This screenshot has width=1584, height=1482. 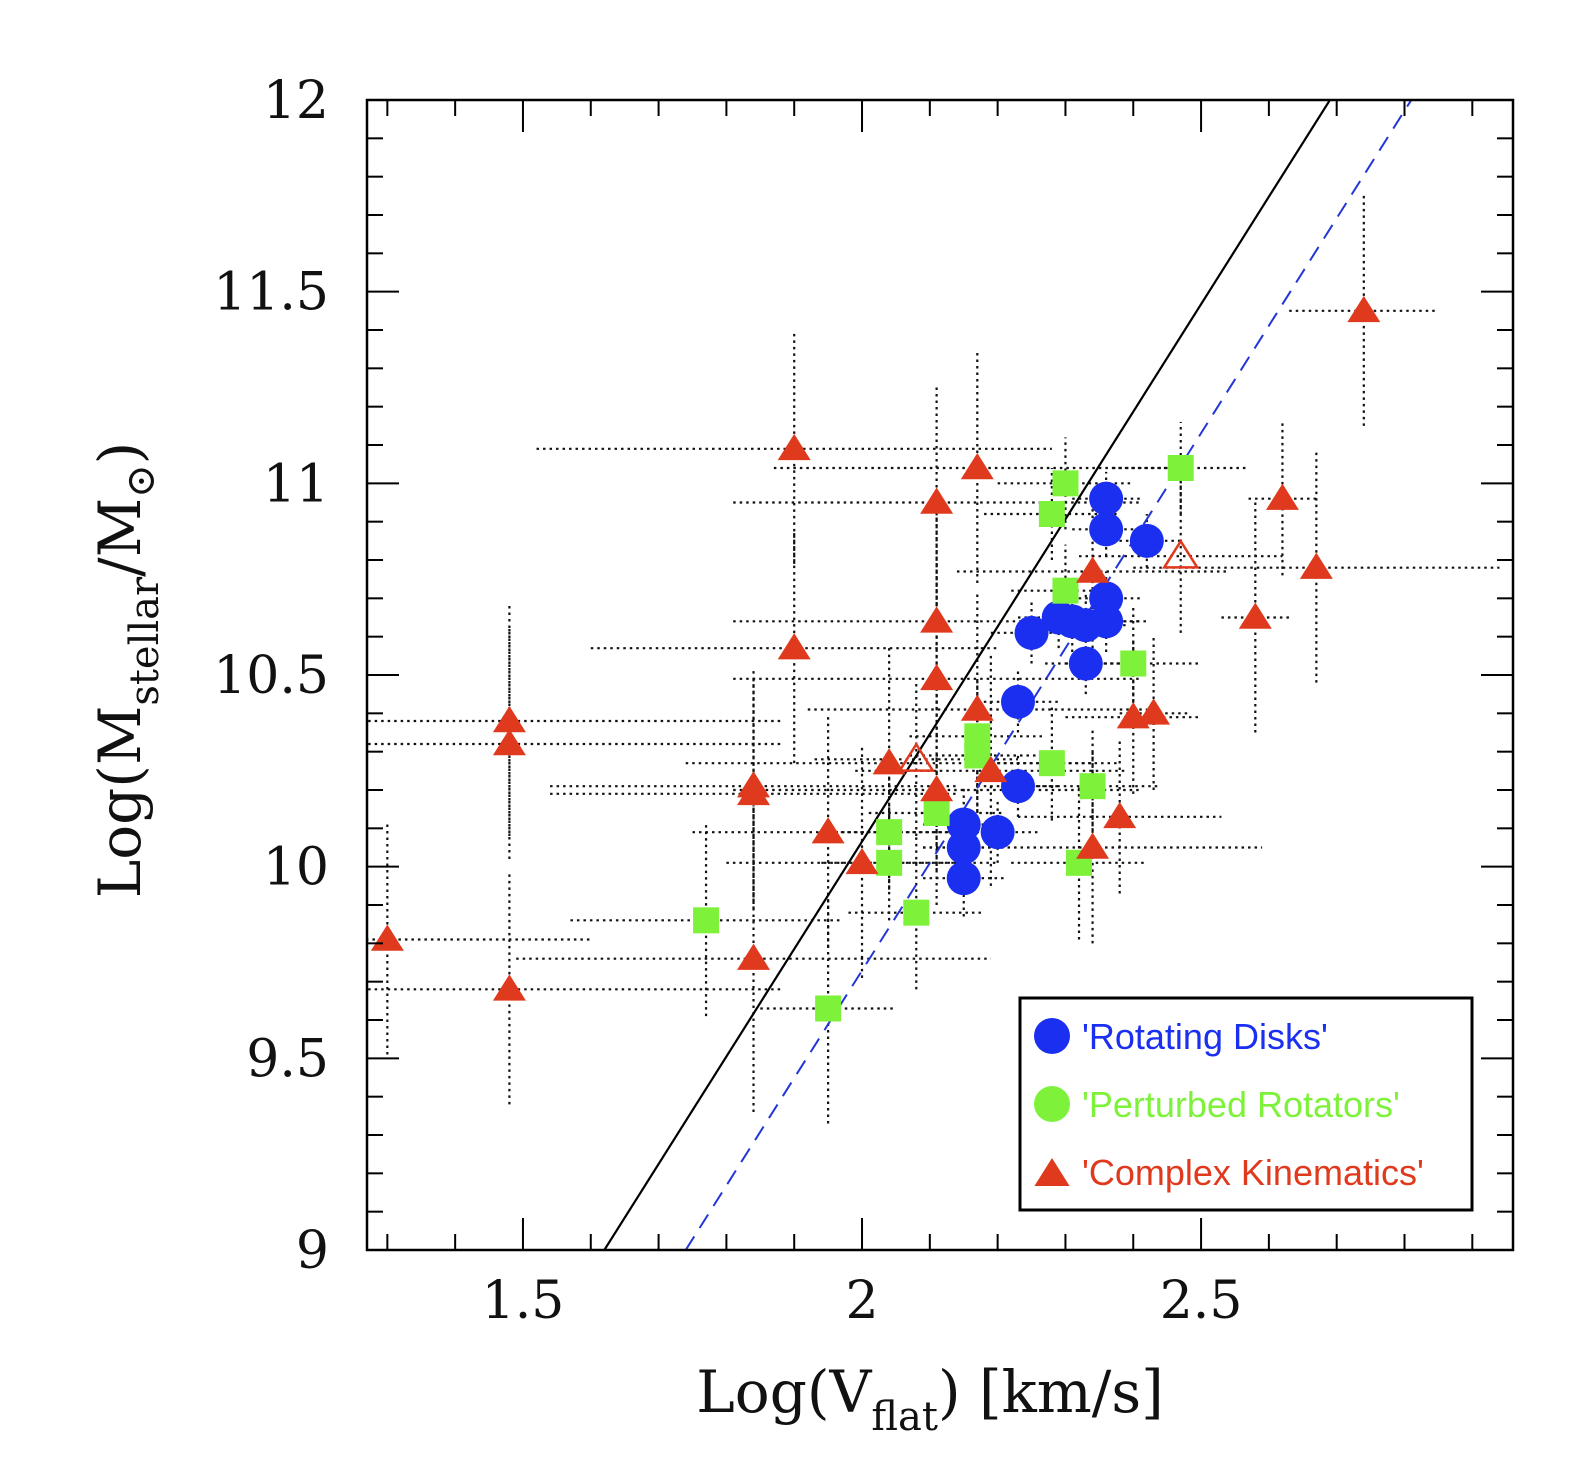 What do you see at coordinates (120, 453) in the screenshot?
I see `y-axis-title-close: )` at bounding box center [120, 453].